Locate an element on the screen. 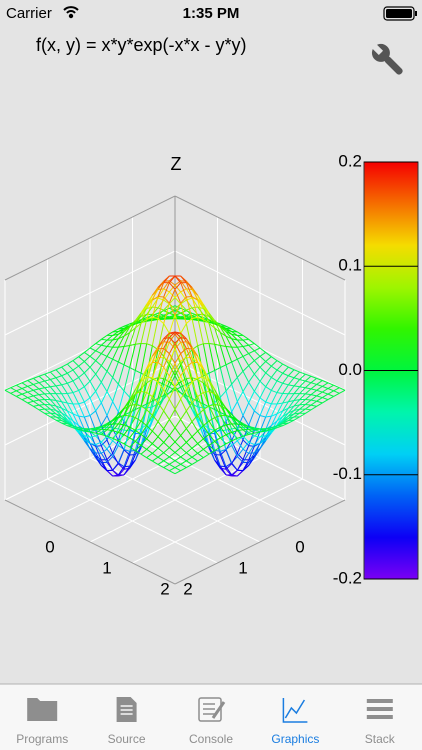 Image resolution: width=422 pixels, height=750 pixels. tab-button: Graphics is located at coordinates (295, 722).